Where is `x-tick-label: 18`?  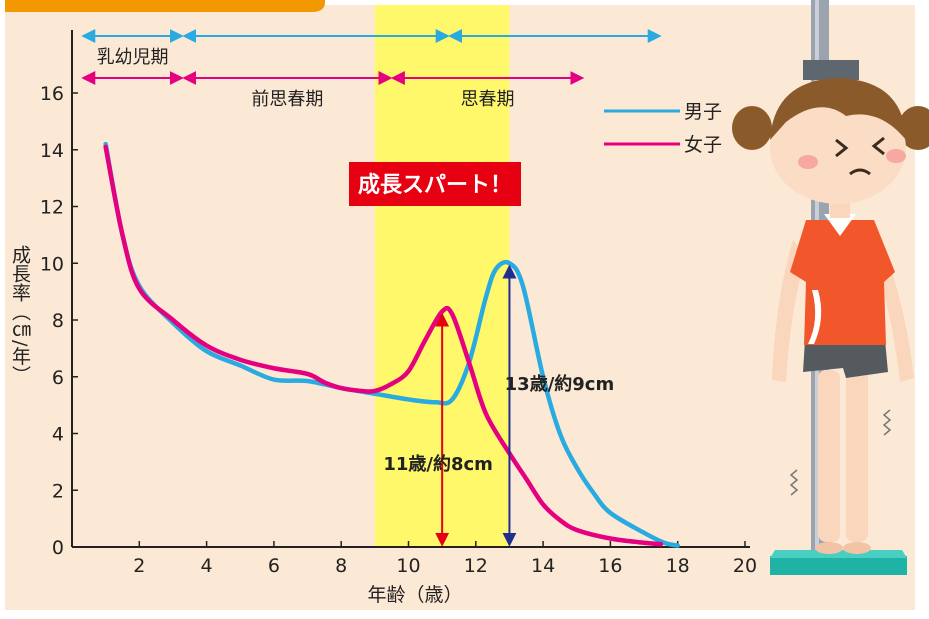
x-tick-label: 18 is located at coordinates (678, 566).